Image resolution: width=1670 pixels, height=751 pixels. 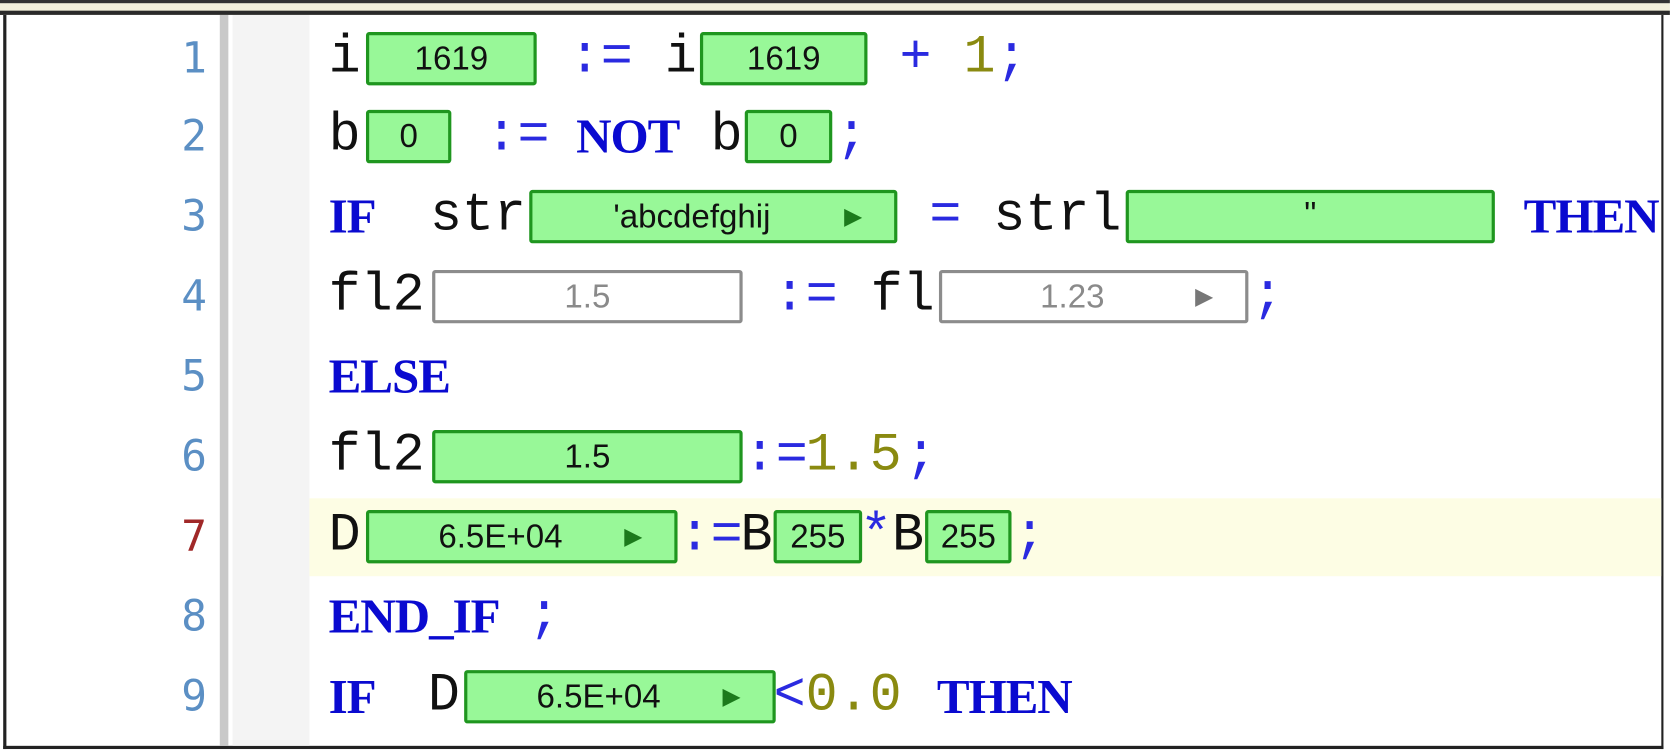 What do you see at coordinates (853, 456) in the screenshot?
I see `number-literal: 1.5` at bounding box center [853, 456].